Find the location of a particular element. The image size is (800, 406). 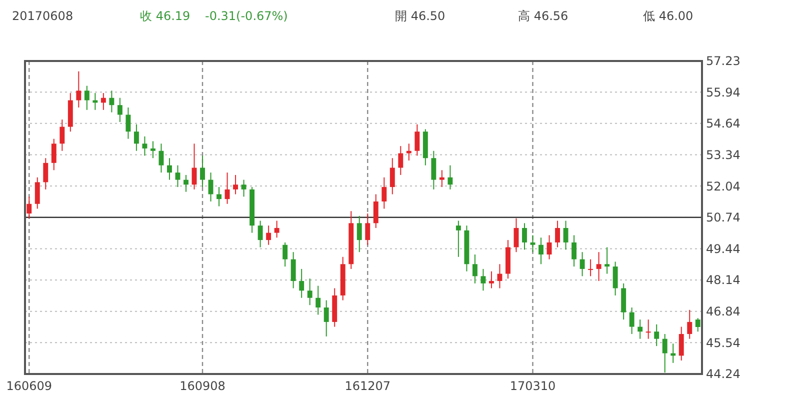

y-tick-label: 57.23 is located at coordinates (723, 61).